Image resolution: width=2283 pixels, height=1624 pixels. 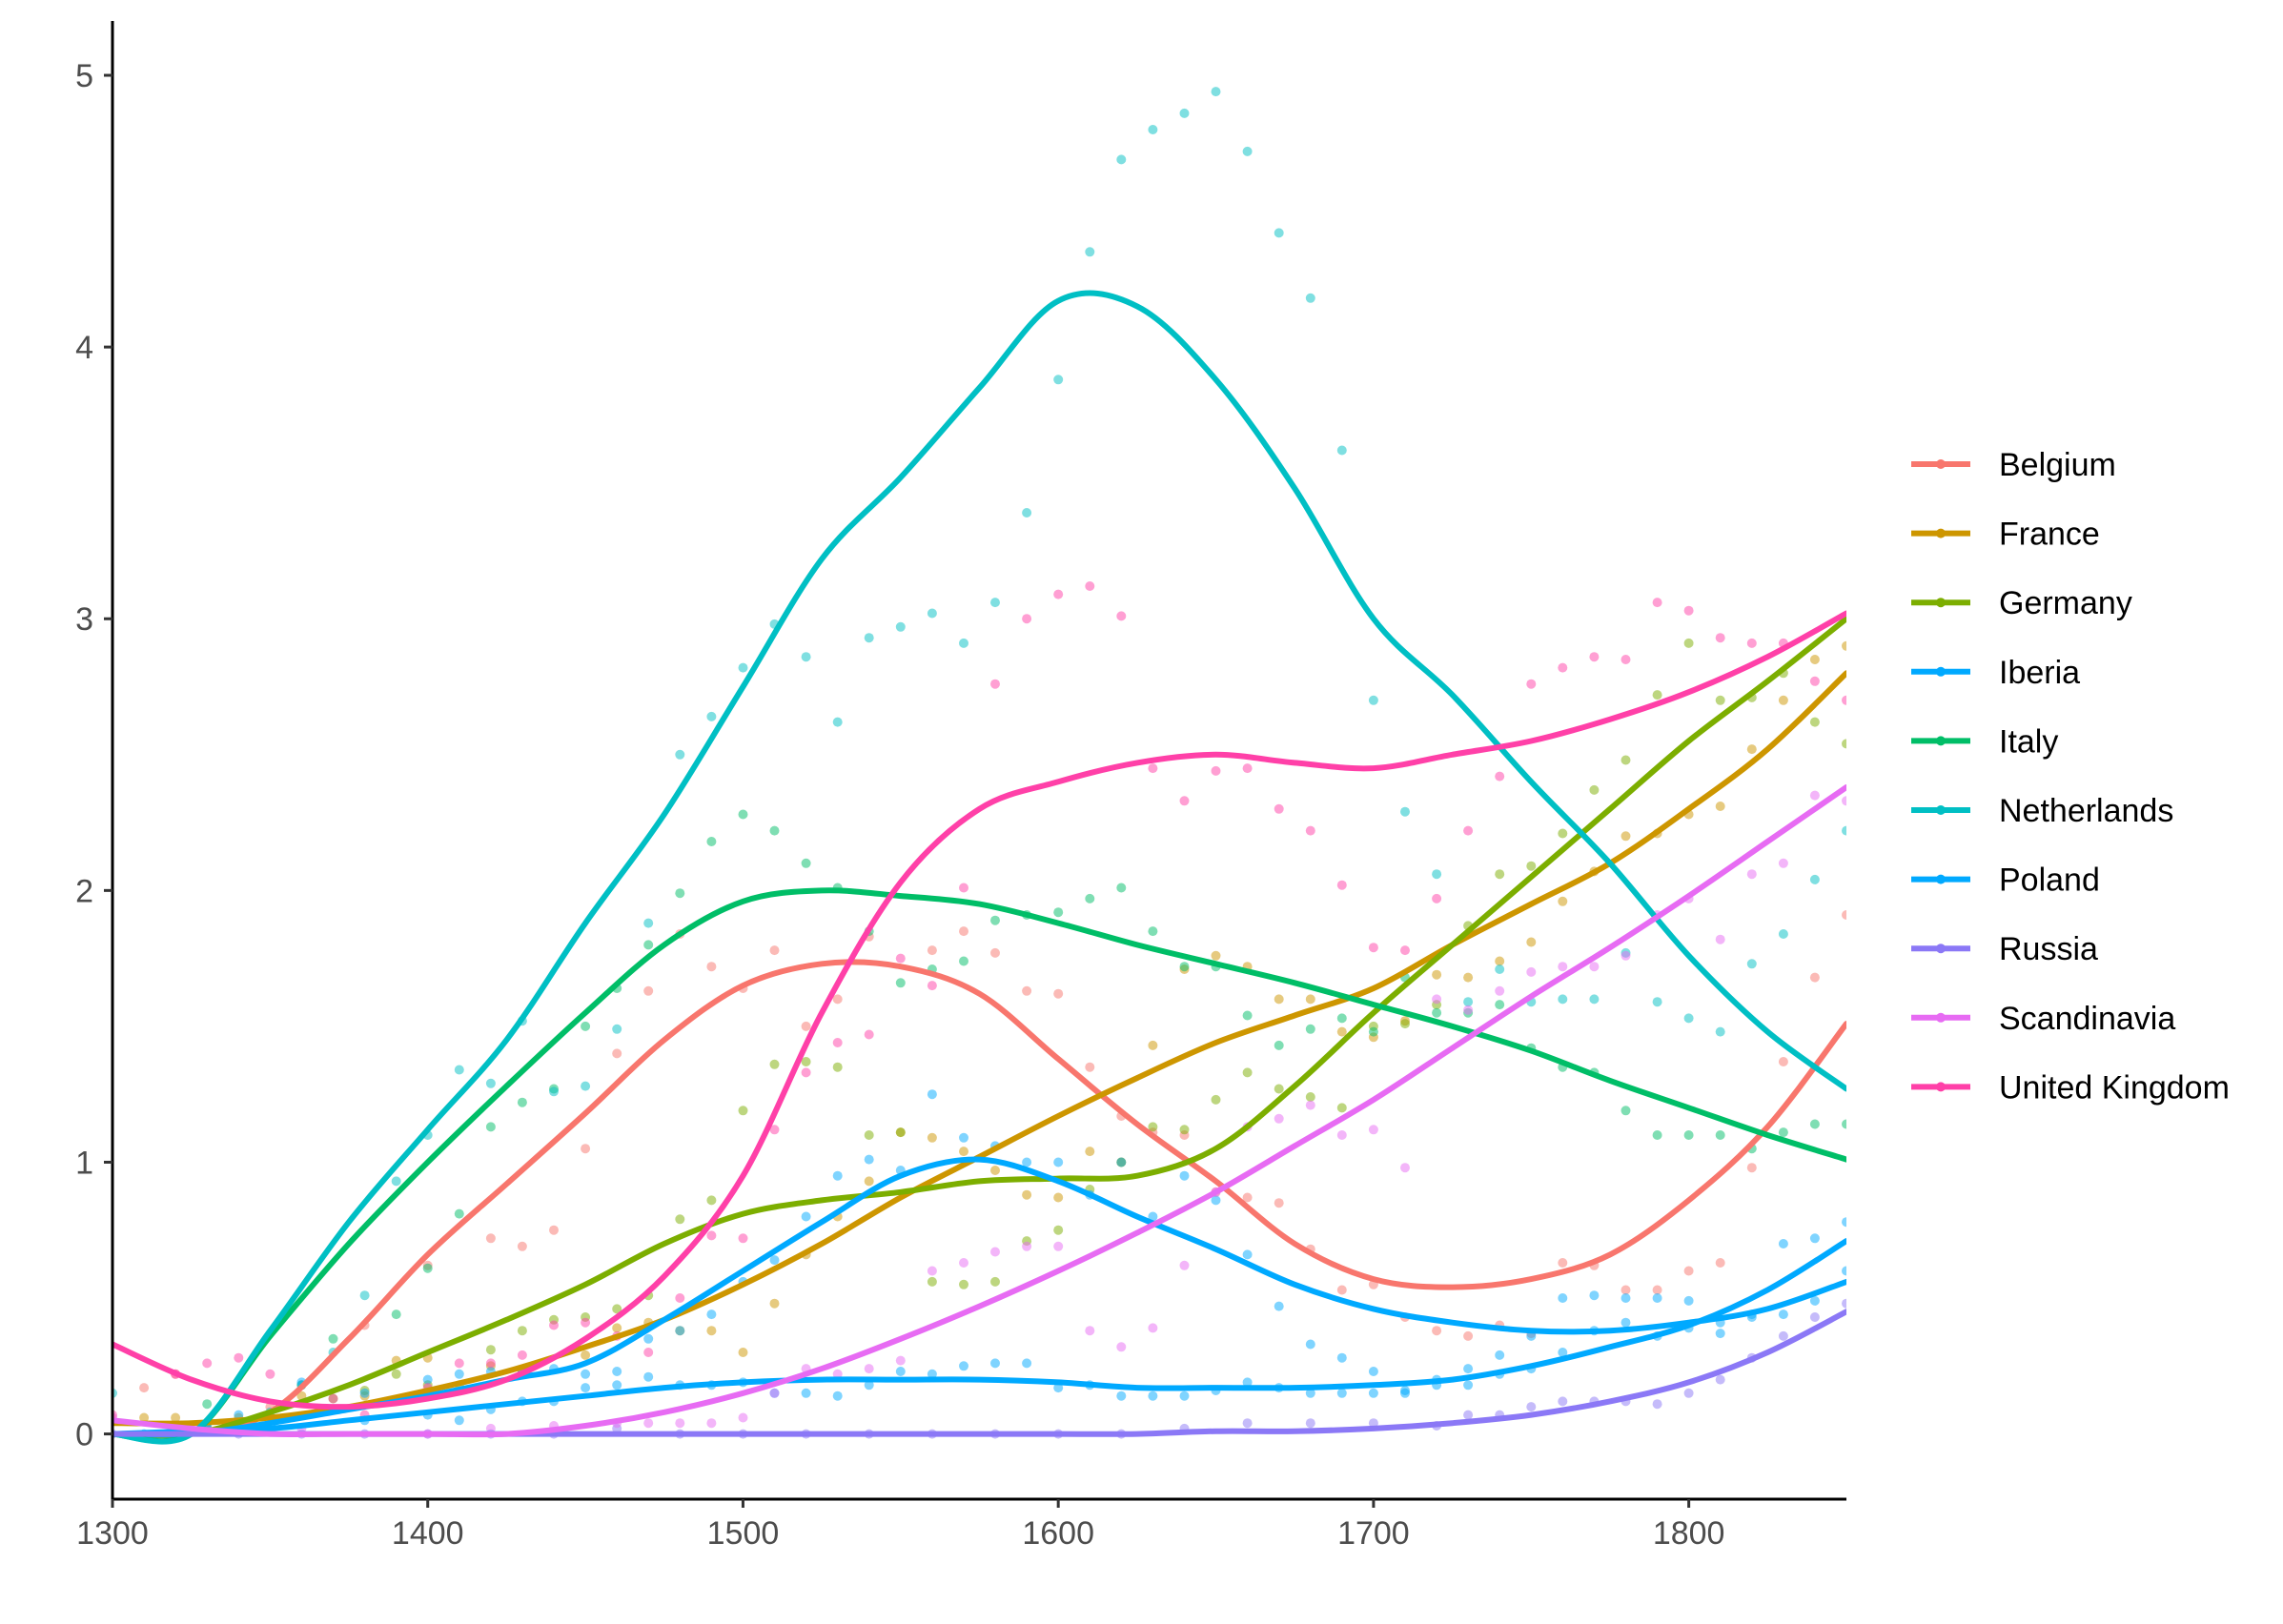 I want to click on data-point-russia, so click(x=1783, y=1335).